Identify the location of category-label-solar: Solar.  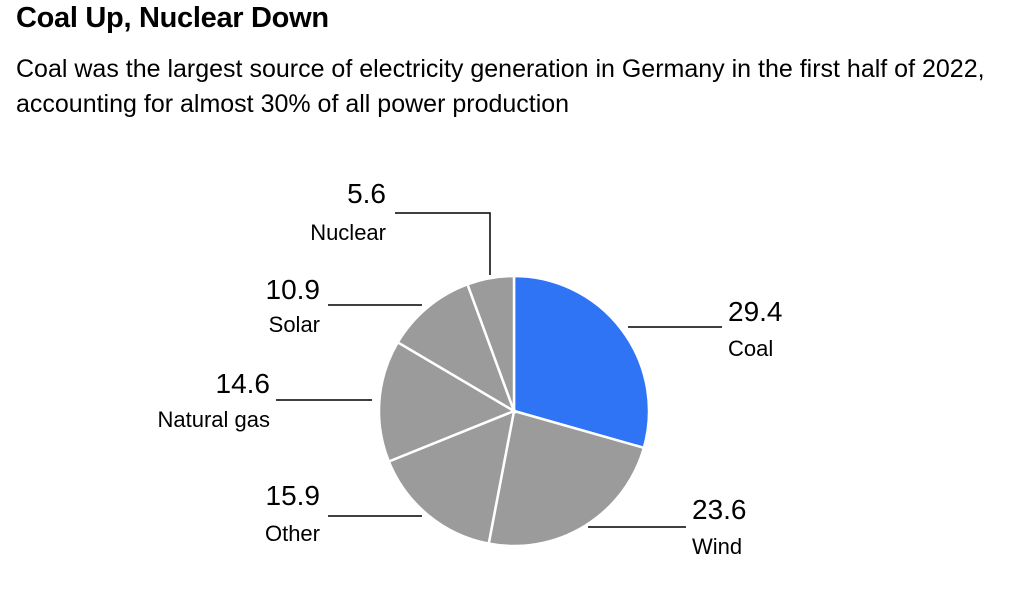
(294, 324).